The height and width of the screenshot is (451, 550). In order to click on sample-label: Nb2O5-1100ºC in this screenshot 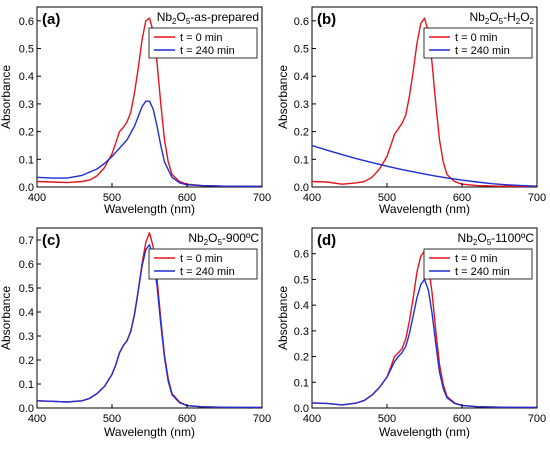, I will do `click(496, 239)`.